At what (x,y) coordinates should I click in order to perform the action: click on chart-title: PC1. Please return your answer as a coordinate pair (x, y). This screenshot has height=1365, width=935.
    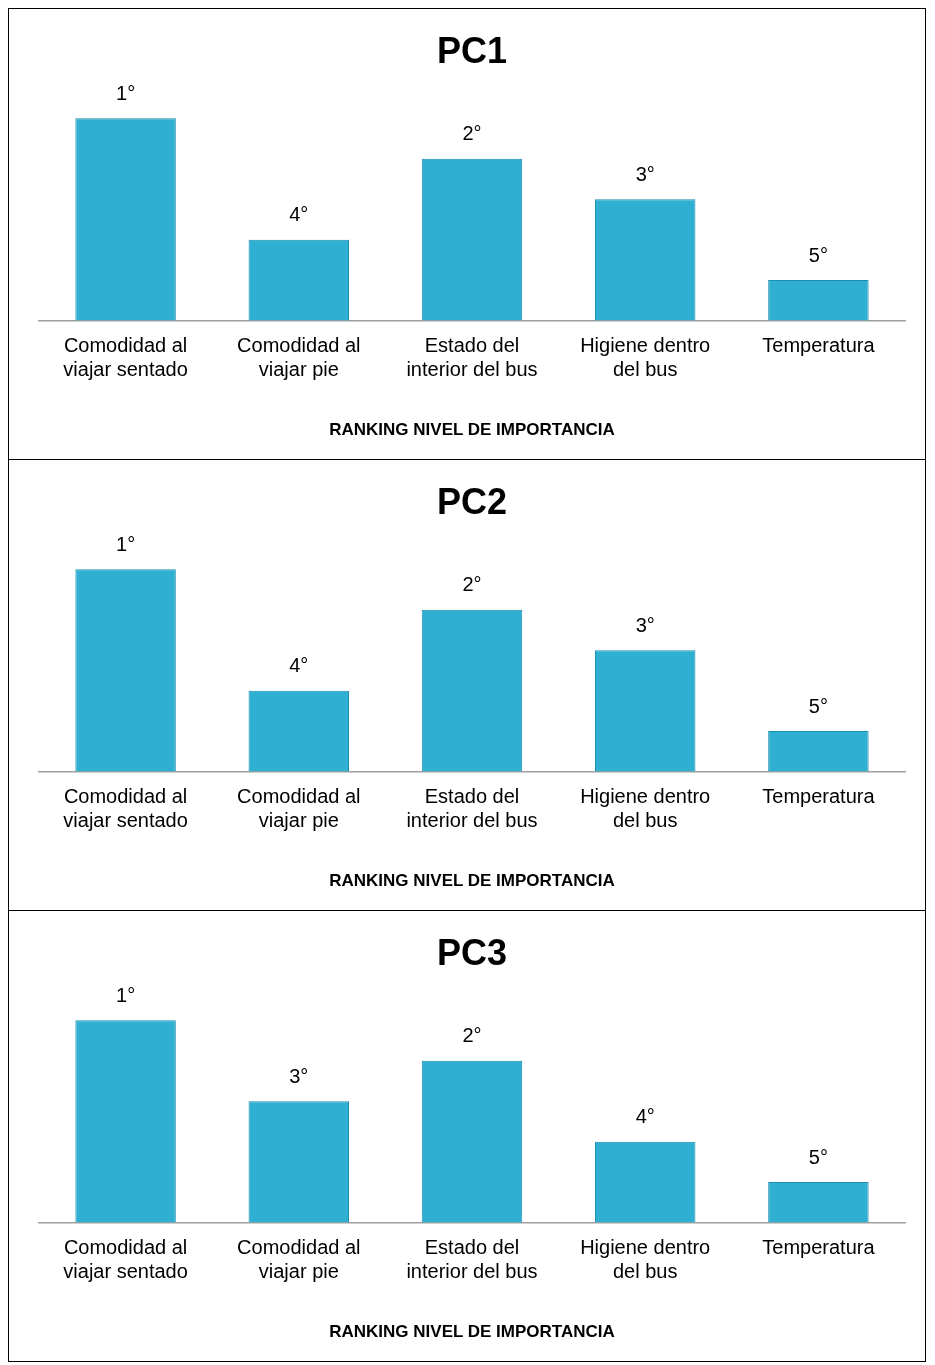
    Looking at the image, I should click on (472, 50).